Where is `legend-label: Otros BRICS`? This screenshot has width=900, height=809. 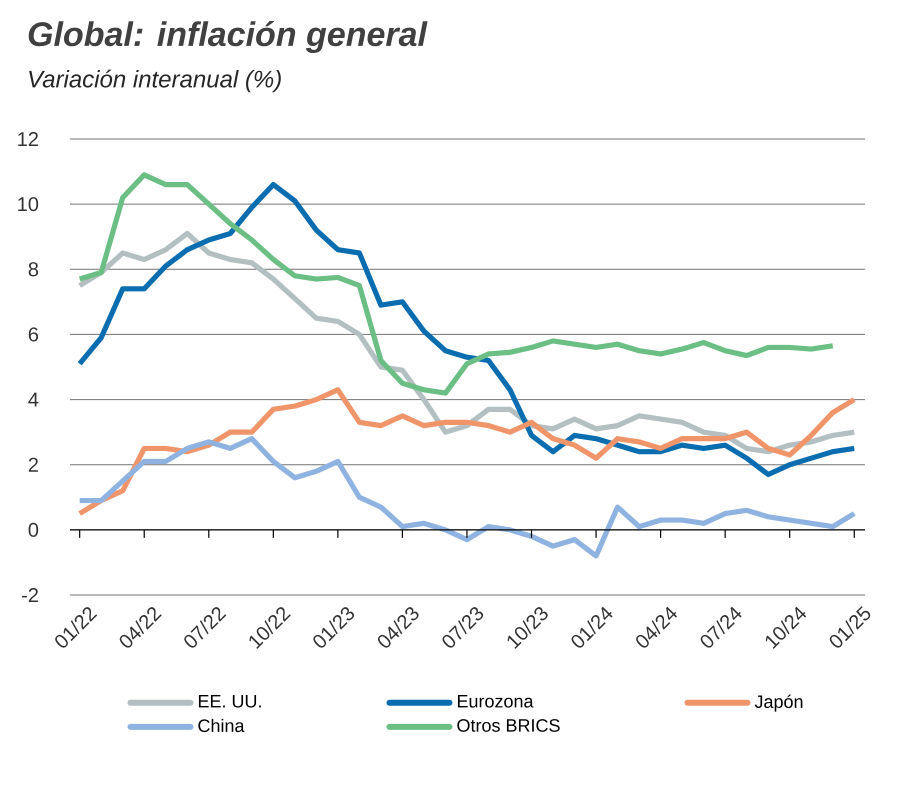
legend-label: Otros BRICS is located at coordinates (508, 725).